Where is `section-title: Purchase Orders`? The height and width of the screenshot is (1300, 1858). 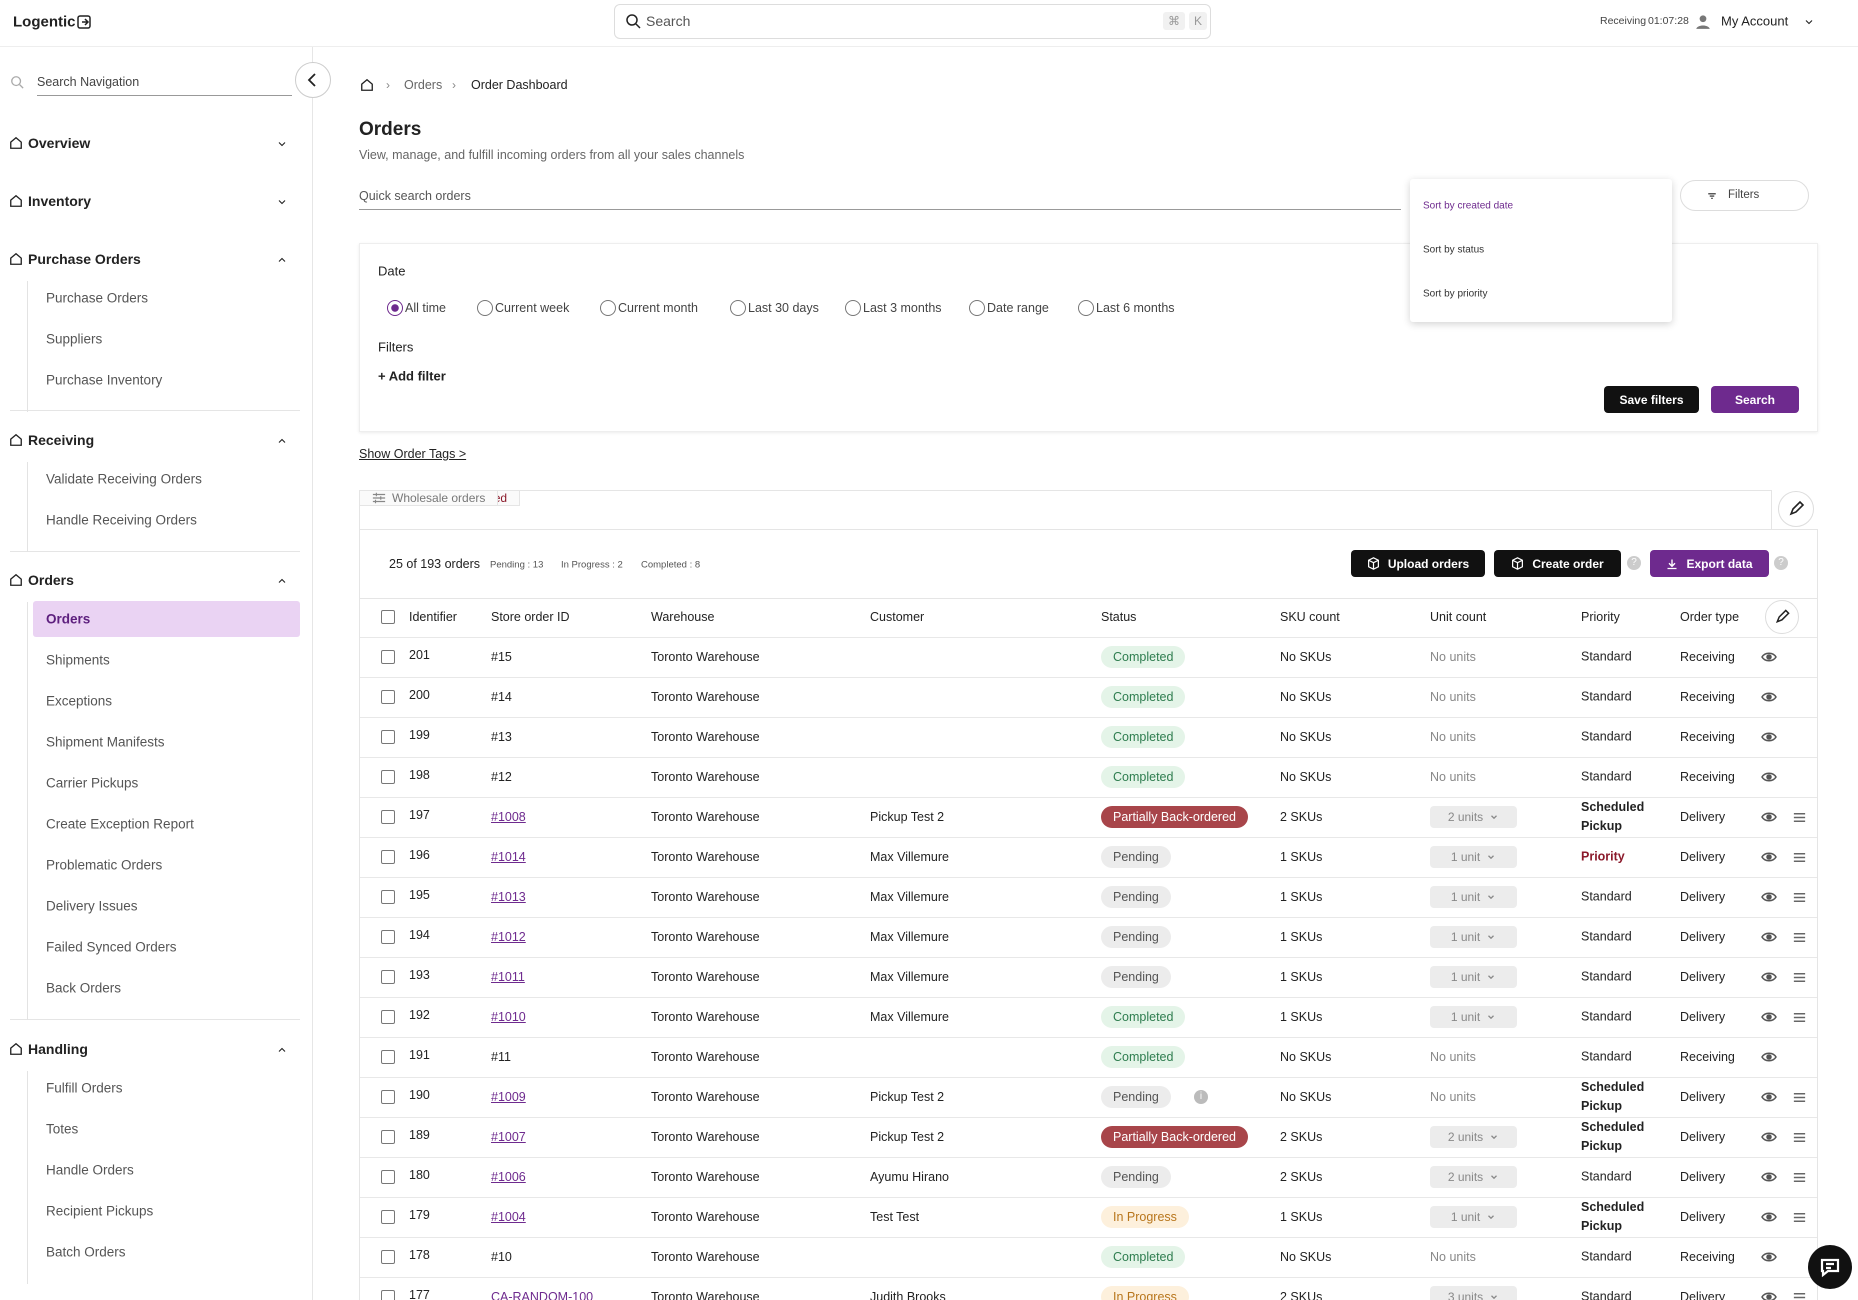 section-title: Purchase Orders is located at coordinates (84, 259).